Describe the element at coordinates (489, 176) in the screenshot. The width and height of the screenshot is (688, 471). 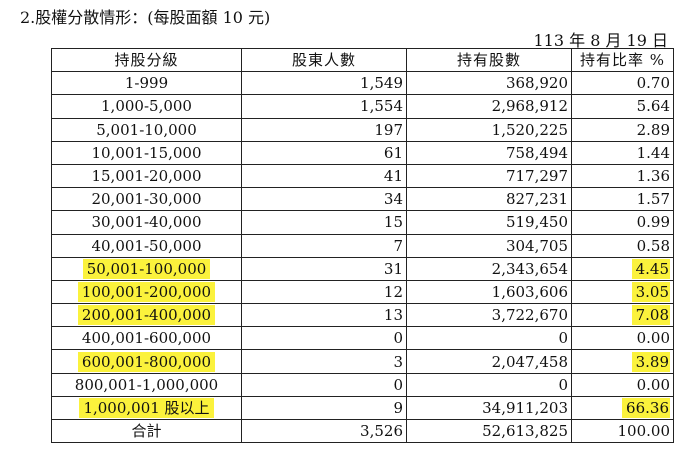
I see `shares-held-cell: 717,297` at that location.